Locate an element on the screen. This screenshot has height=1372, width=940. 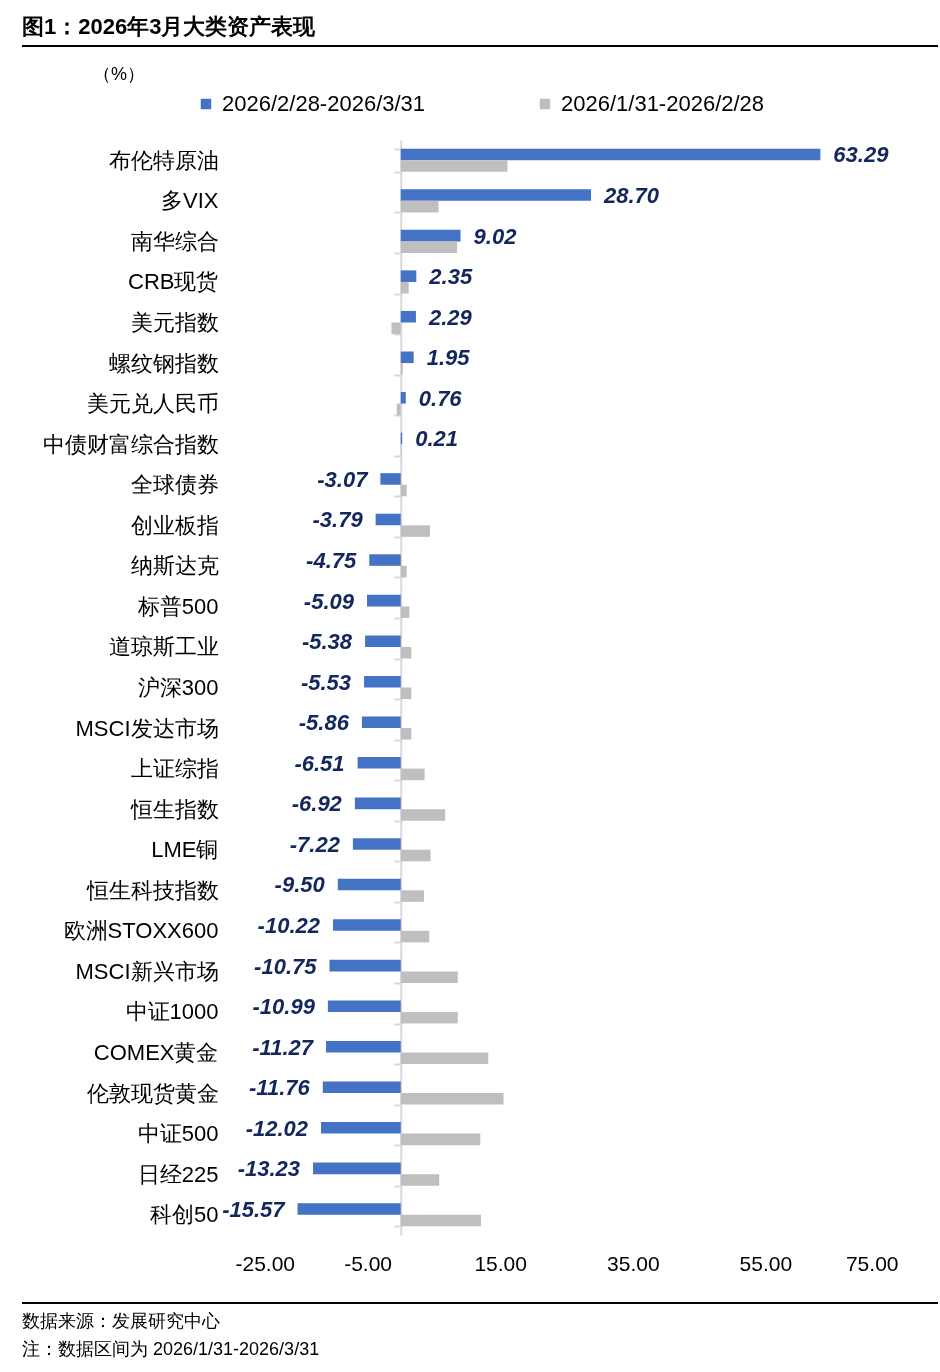
legend-label: 2026/1/31-2026/2/28 is located at coordinates (663, 103).